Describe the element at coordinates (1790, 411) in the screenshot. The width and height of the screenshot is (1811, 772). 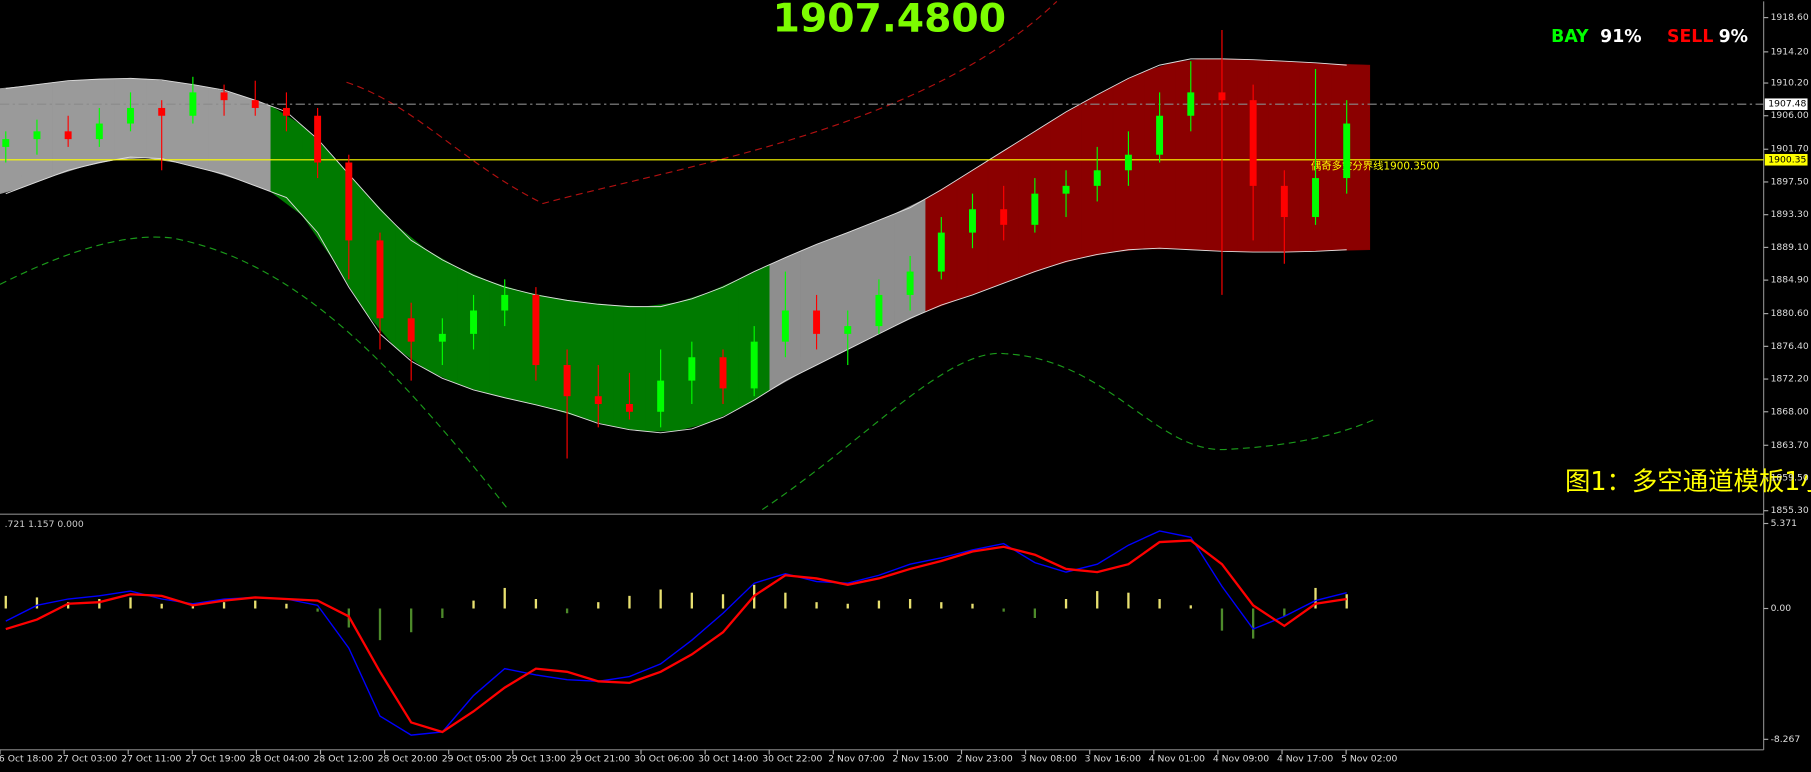
I see `y-tick-label: 1868.00` at that location.